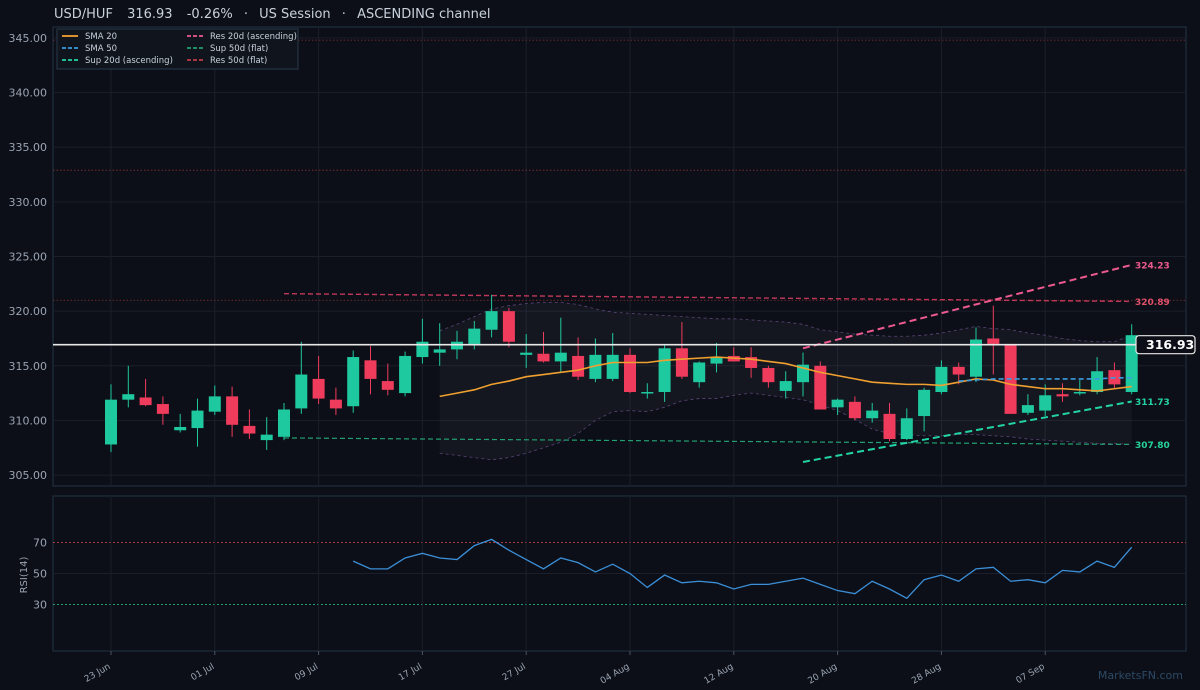 Image resolution: width=1200 pixels, height=690 pixels. Describe the element at coordinates (926, 674) in the screenshot. I see `time-tick-label: 28 Aug` at that location.